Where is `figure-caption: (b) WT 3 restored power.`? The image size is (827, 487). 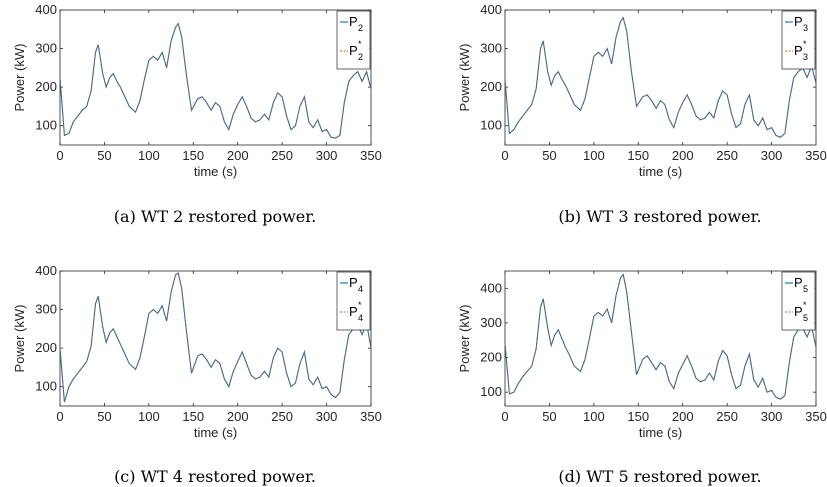 figure-caption: (b) WT 3 restored power. is located at coordinates (659, 216).